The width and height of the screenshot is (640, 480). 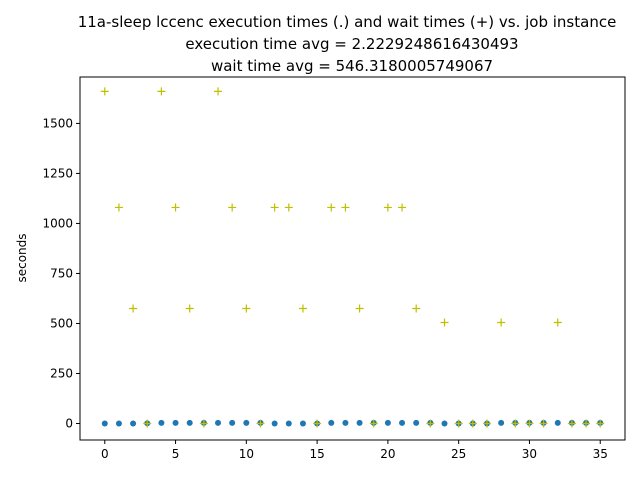 I want to click on x-tick-label: 30, so click(x=529, y=454).